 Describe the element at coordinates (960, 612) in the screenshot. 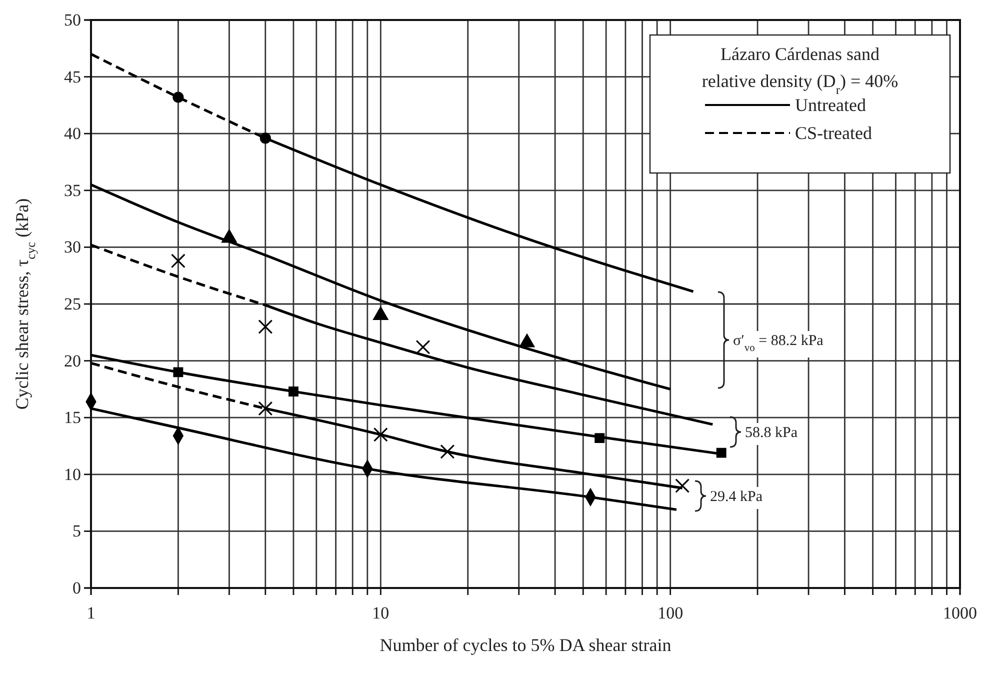

I see `x-tick-label: 1000` at that location.